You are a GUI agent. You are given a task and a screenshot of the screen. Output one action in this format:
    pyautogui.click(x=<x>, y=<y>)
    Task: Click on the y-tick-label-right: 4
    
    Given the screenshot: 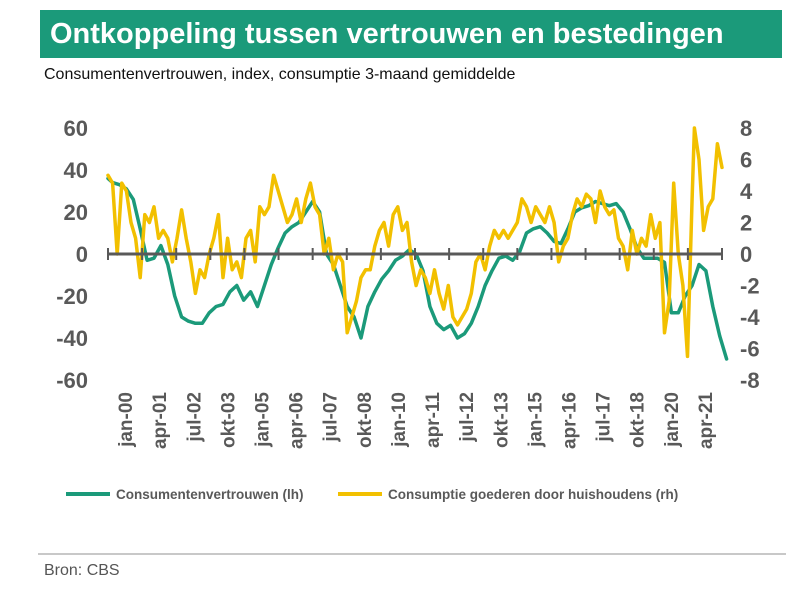 What is the action you would take?
    pyautogui.click(x=746, y=191)
    